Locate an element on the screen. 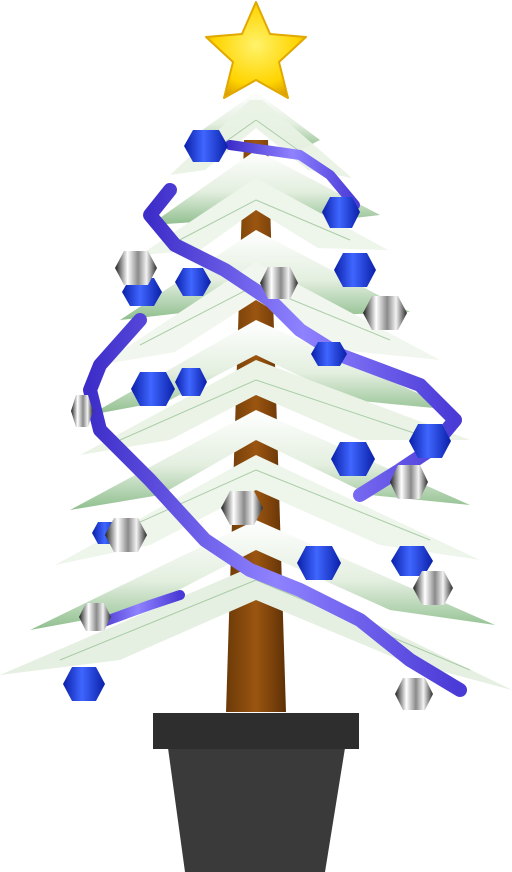 Image resolution: width=512 pixels, height=872 pixels. star-icon is located at coordinates (256, 50).